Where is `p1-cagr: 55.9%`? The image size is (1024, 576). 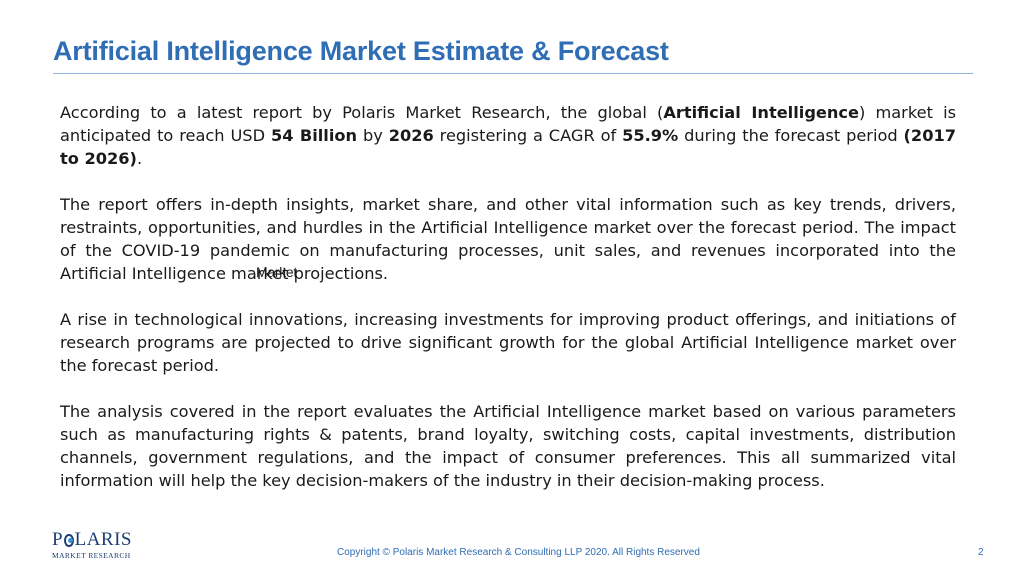
p1-cagr: 55.9% is located at coordinates (650, 135).